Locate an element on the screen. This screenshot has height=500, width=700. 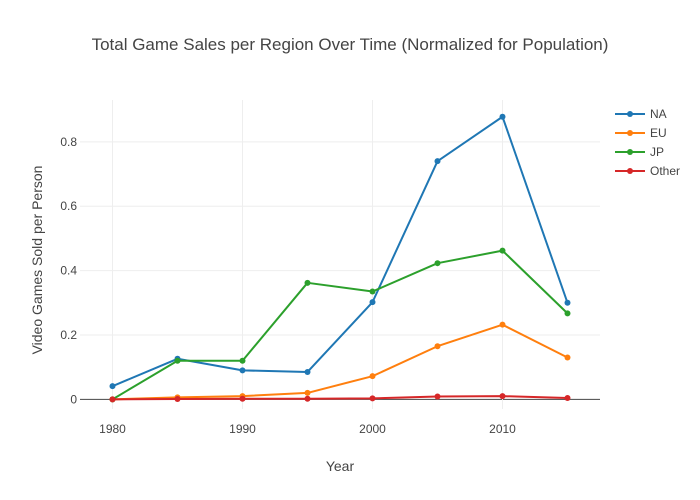
legend: NA EU JP Other is located at coordinates (647, 142).